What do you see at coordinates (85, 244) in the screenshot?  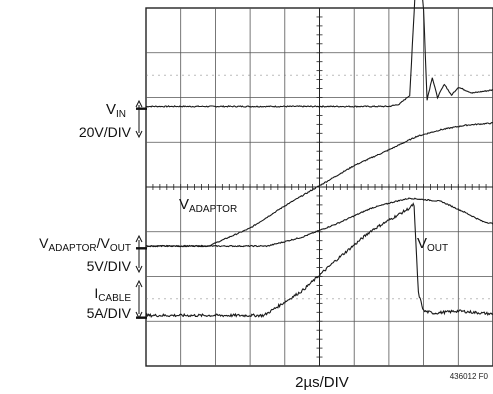 I see `vadaptor-vout-label: VADAPTOR/VOUT` at bounding box center [85, 244].